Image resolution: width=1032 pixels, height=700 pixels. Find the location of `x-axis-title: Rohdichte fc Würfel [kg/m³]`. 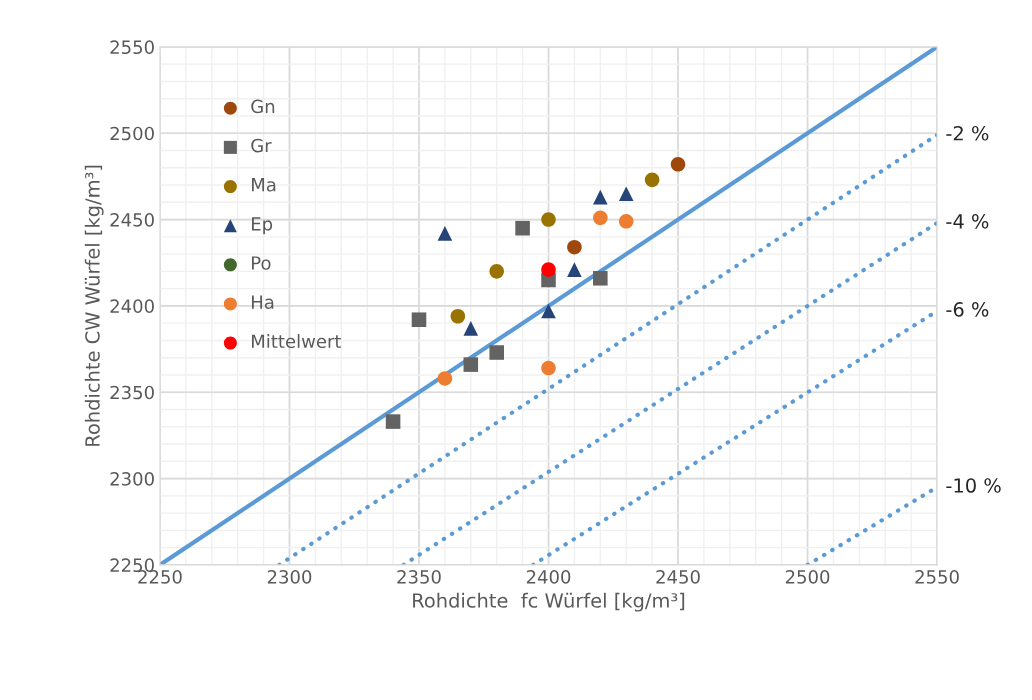

x-axis-title: Rohdichte fc Würfel [kg/m³] is located at coordinates (549, 602).